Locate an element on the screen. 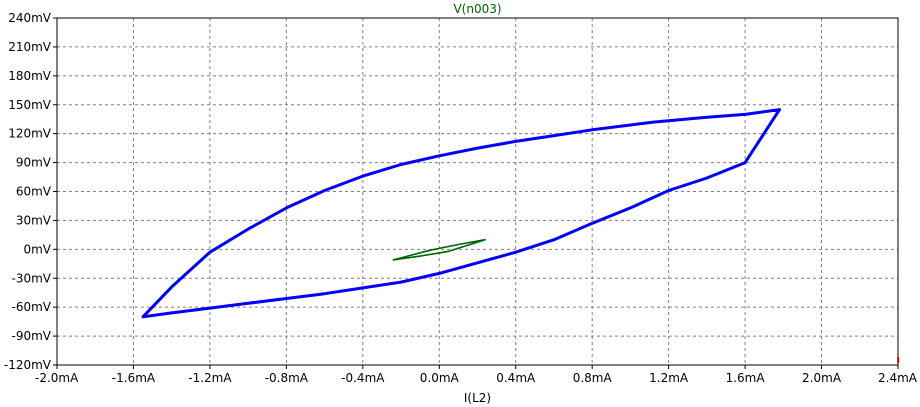 The width and height of the screenshot is (920, 407). y-tick-label: 30mV is located at coordinates (34, 220).